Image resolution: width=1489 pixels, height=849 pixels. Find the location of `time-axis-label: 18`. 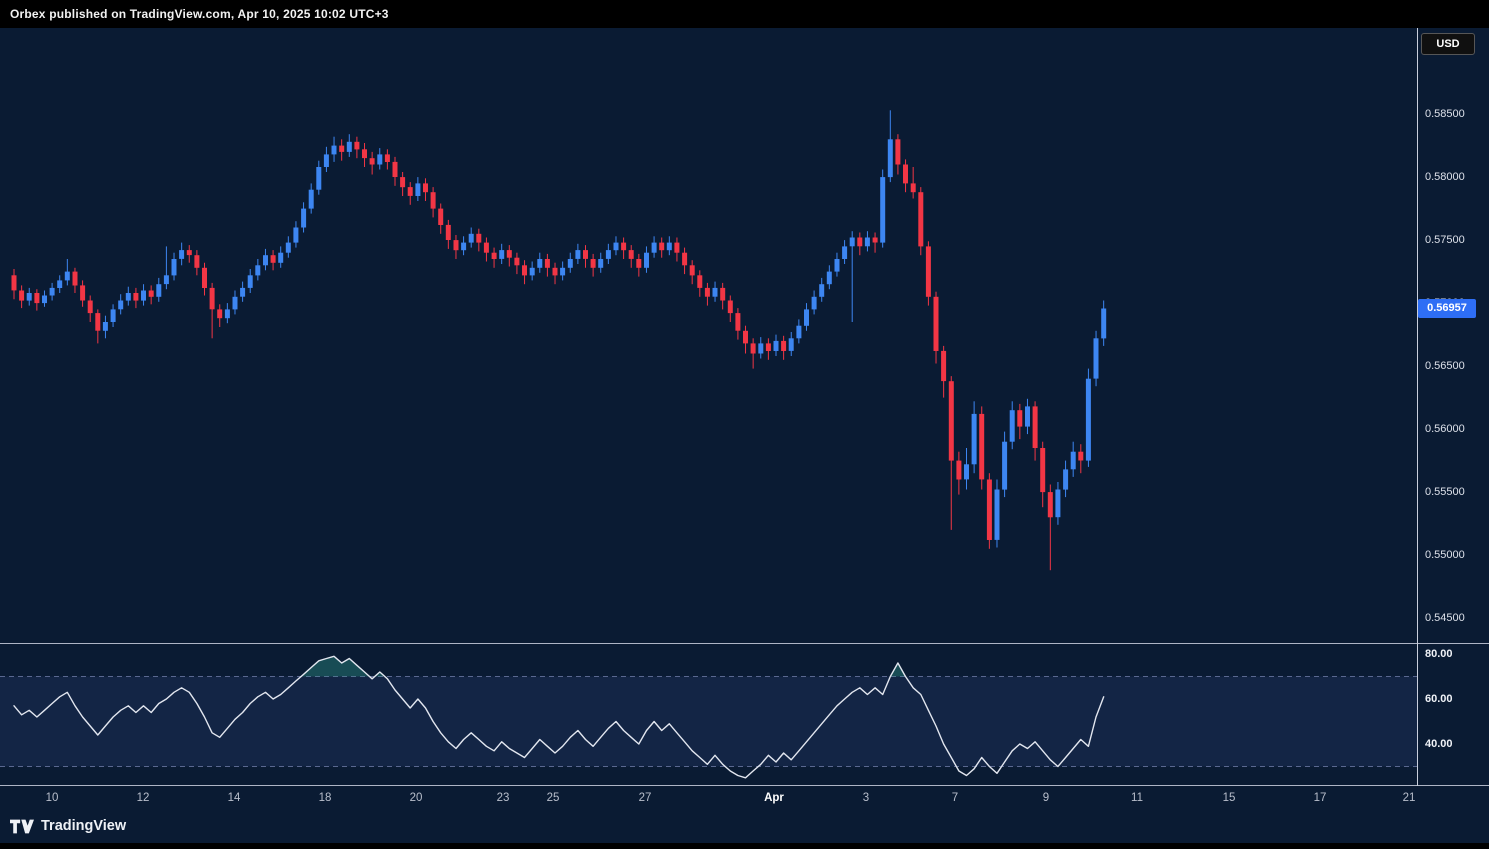

time-axis-label: 18 is located at coordinates (325, 798).